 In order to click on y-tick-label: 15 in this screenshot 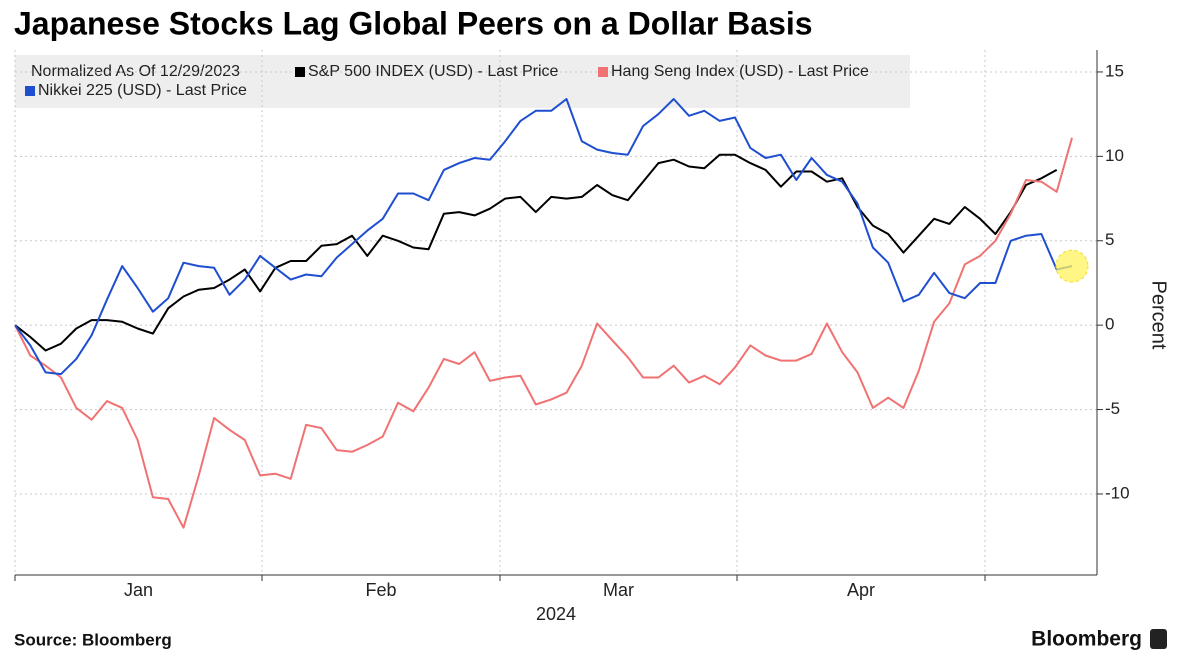, I will do `click(1114, 70)`.